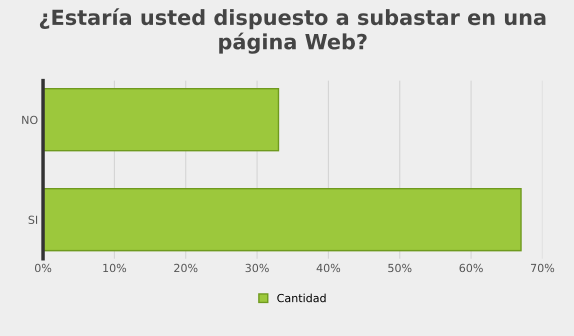 The height and width of the screenshot is (336, 574). Describe the element at coordinates (542, 268) in the screenshot. I see `x-tick-label: 70%` at that location.